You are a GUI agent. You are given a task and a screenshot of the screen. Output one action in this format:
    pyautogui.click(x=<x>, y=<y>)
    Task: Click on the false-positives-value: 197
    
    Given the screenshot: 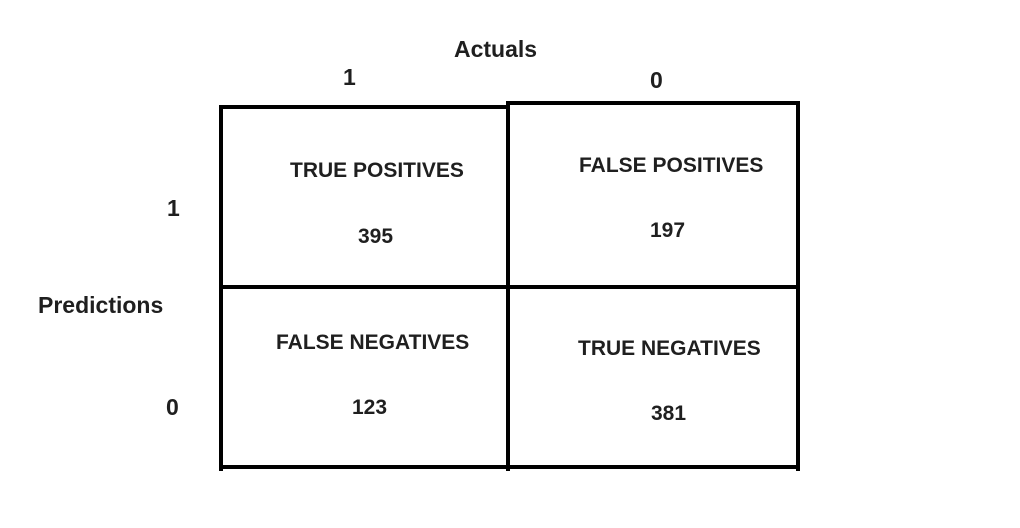 What is the action you would take?
    pyautogui.click(x=668, y=230)
    